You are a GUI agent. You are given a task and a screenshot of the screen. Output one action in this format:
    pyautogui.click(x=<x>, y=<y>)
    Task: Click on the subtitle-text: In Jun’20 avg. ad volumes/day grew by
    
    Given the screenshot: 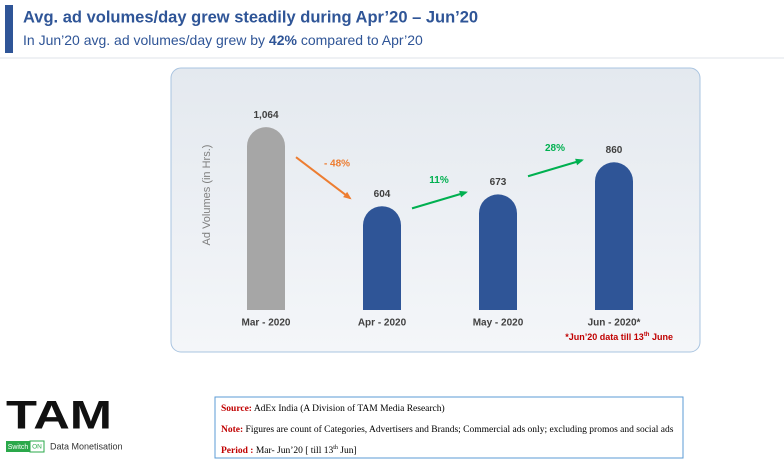 What is the action you would take?
    pyautogui.click(x=146, y=40)
    